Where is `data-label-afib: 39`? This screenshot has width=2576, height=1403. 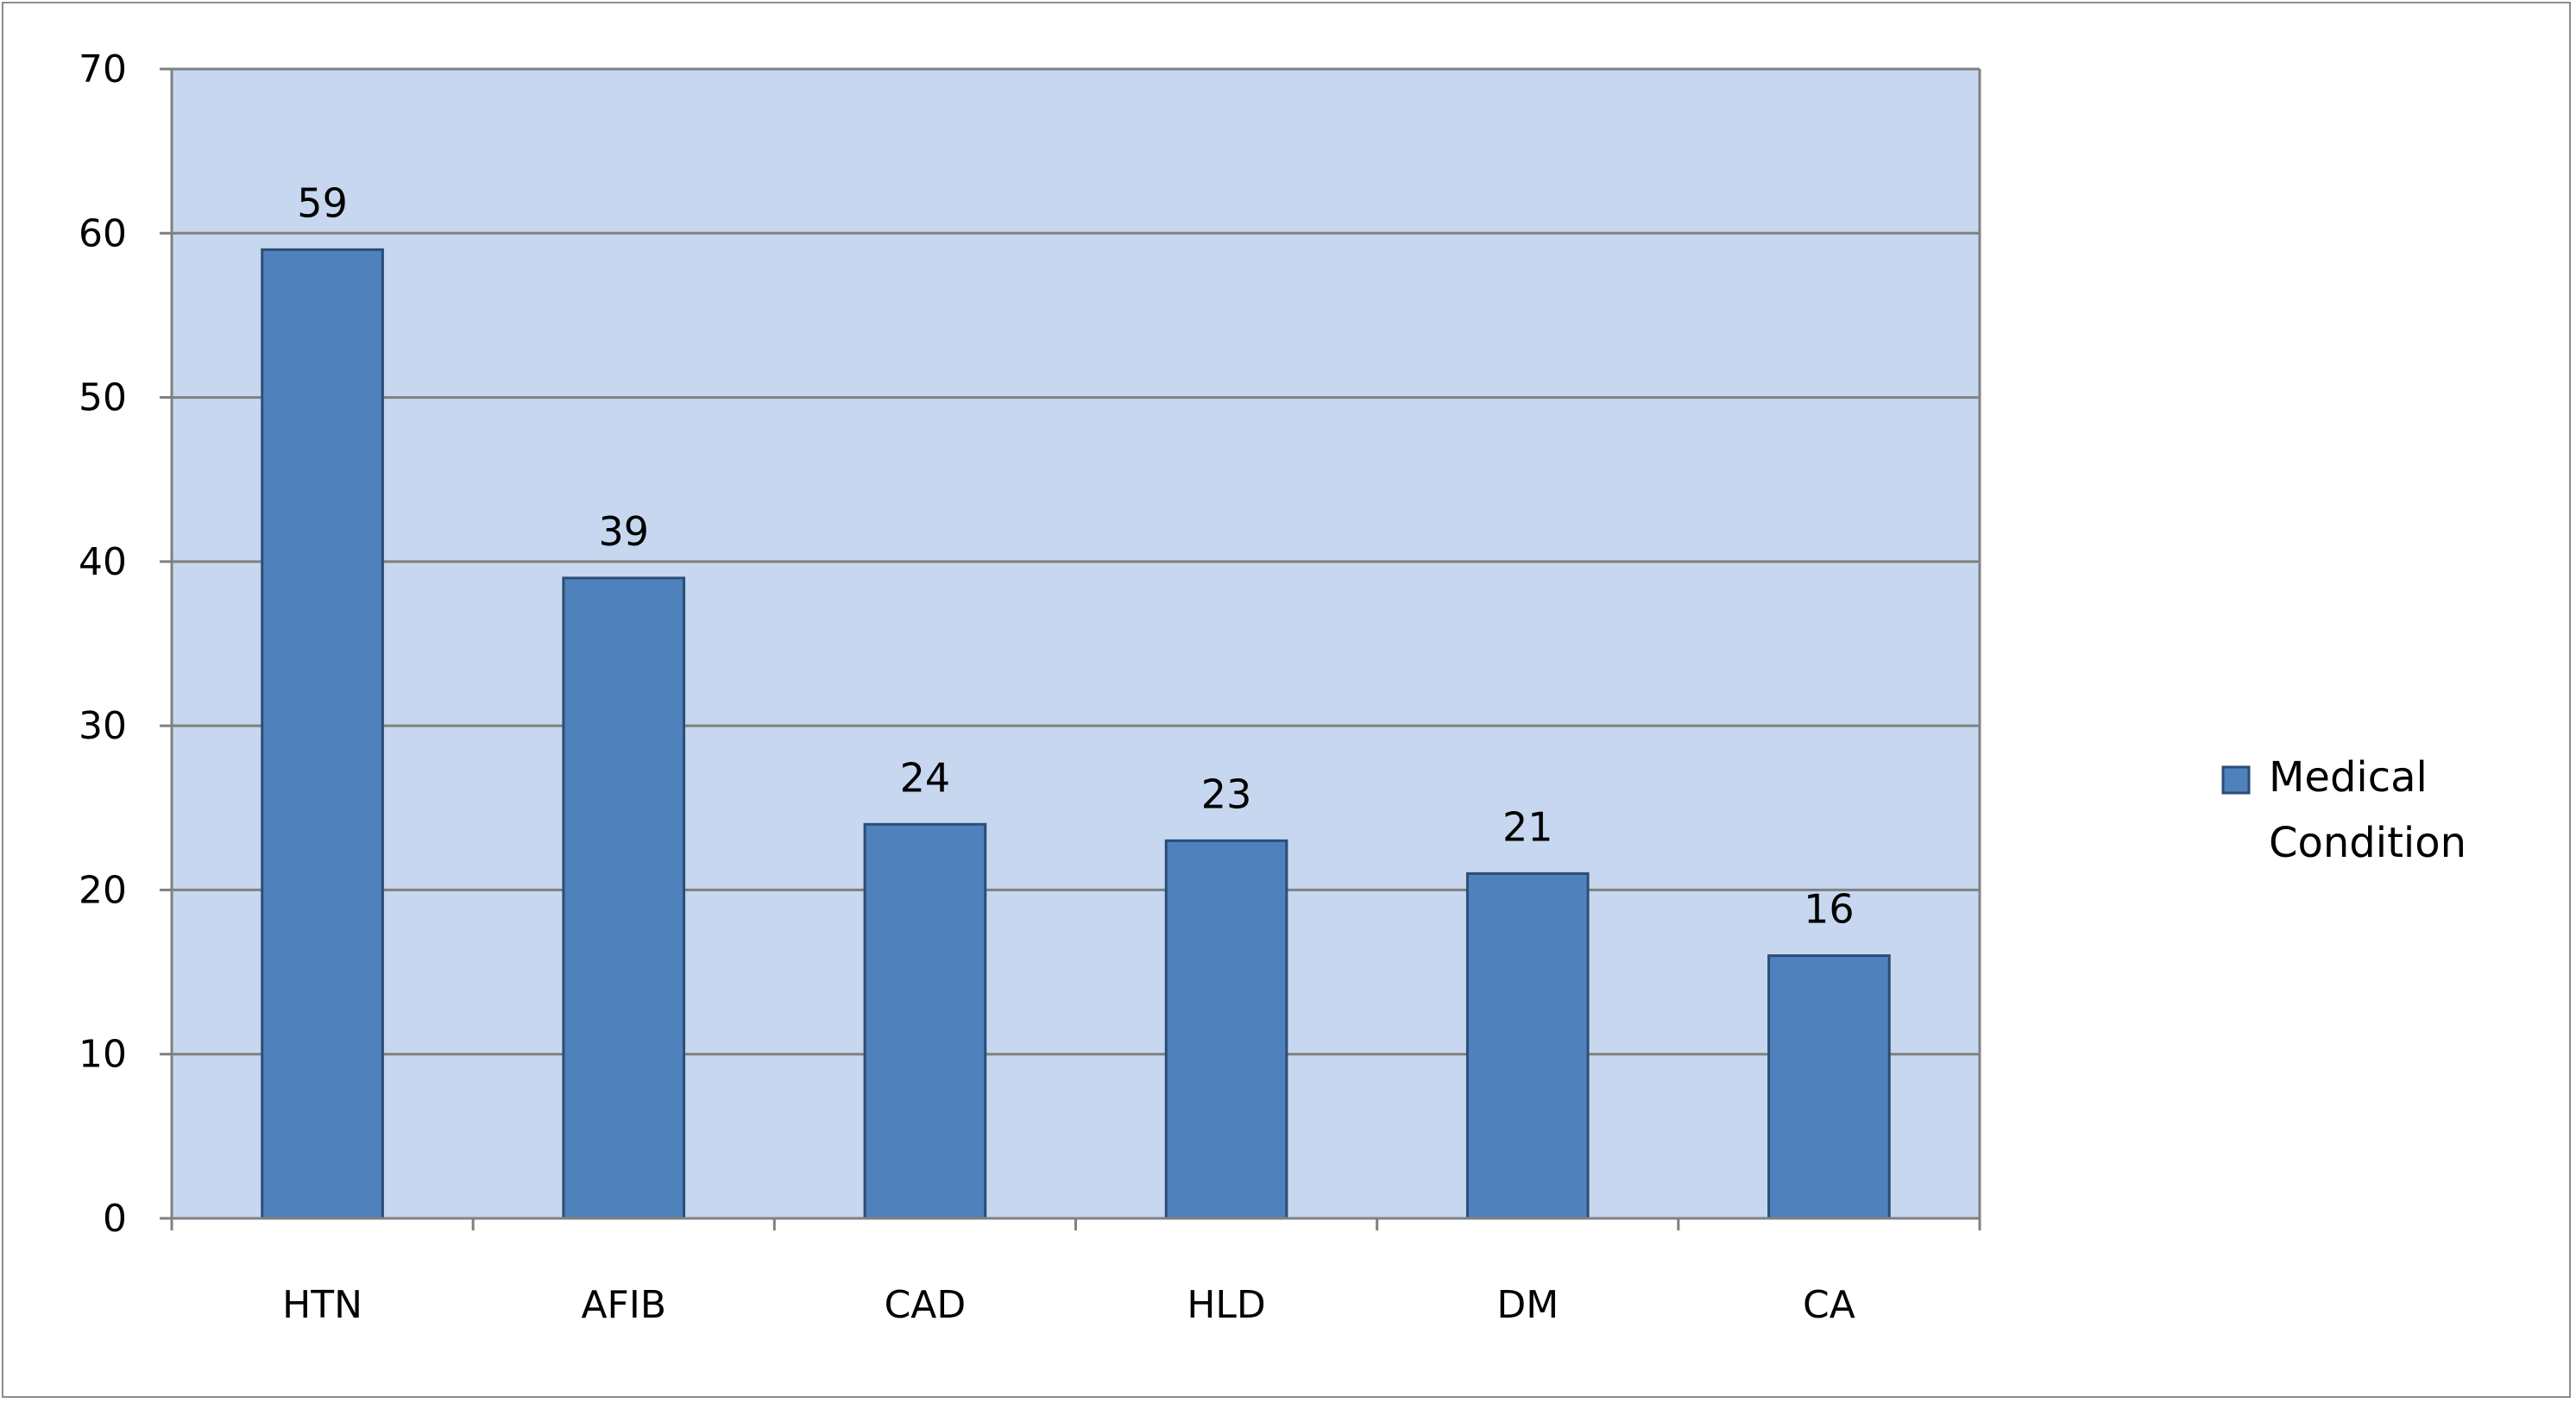 data-label-afib: 39 is located at coordinates (623, 531).